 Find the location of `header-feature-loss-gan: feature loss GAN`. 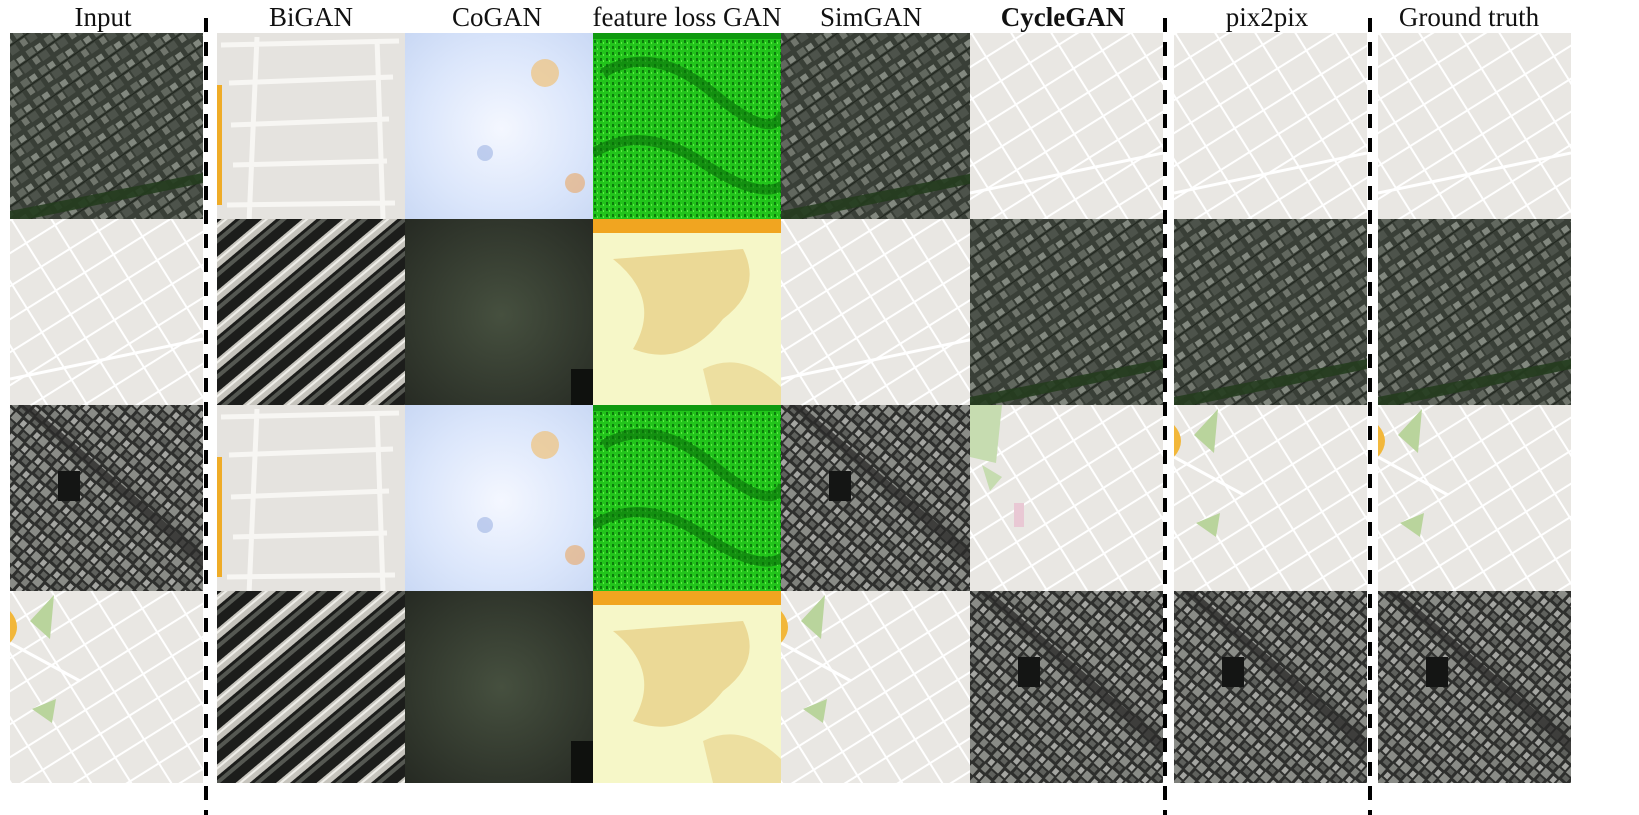

header-feature-loss-gan: feature loss GAN is located at coordinates (687, 17).